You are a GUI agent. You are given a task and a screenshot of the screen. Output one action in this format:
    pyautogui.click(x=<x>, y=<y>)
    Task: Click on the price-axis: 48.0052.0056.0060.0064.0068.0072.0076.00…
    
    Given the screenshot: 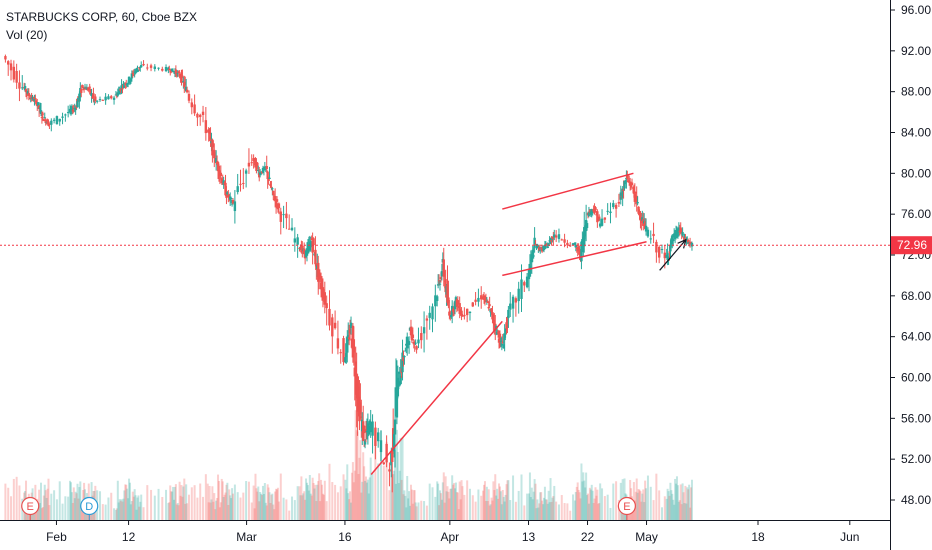 What is the action you would take?
    pyautogui.click(x=910, y=255)
    